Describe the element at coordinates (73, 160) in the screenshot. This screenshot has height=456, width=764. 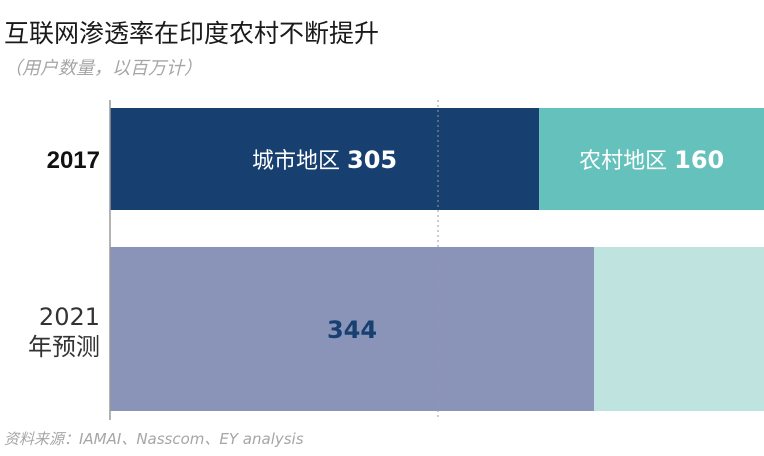
I see `category-label-2017: 2017` at that location.